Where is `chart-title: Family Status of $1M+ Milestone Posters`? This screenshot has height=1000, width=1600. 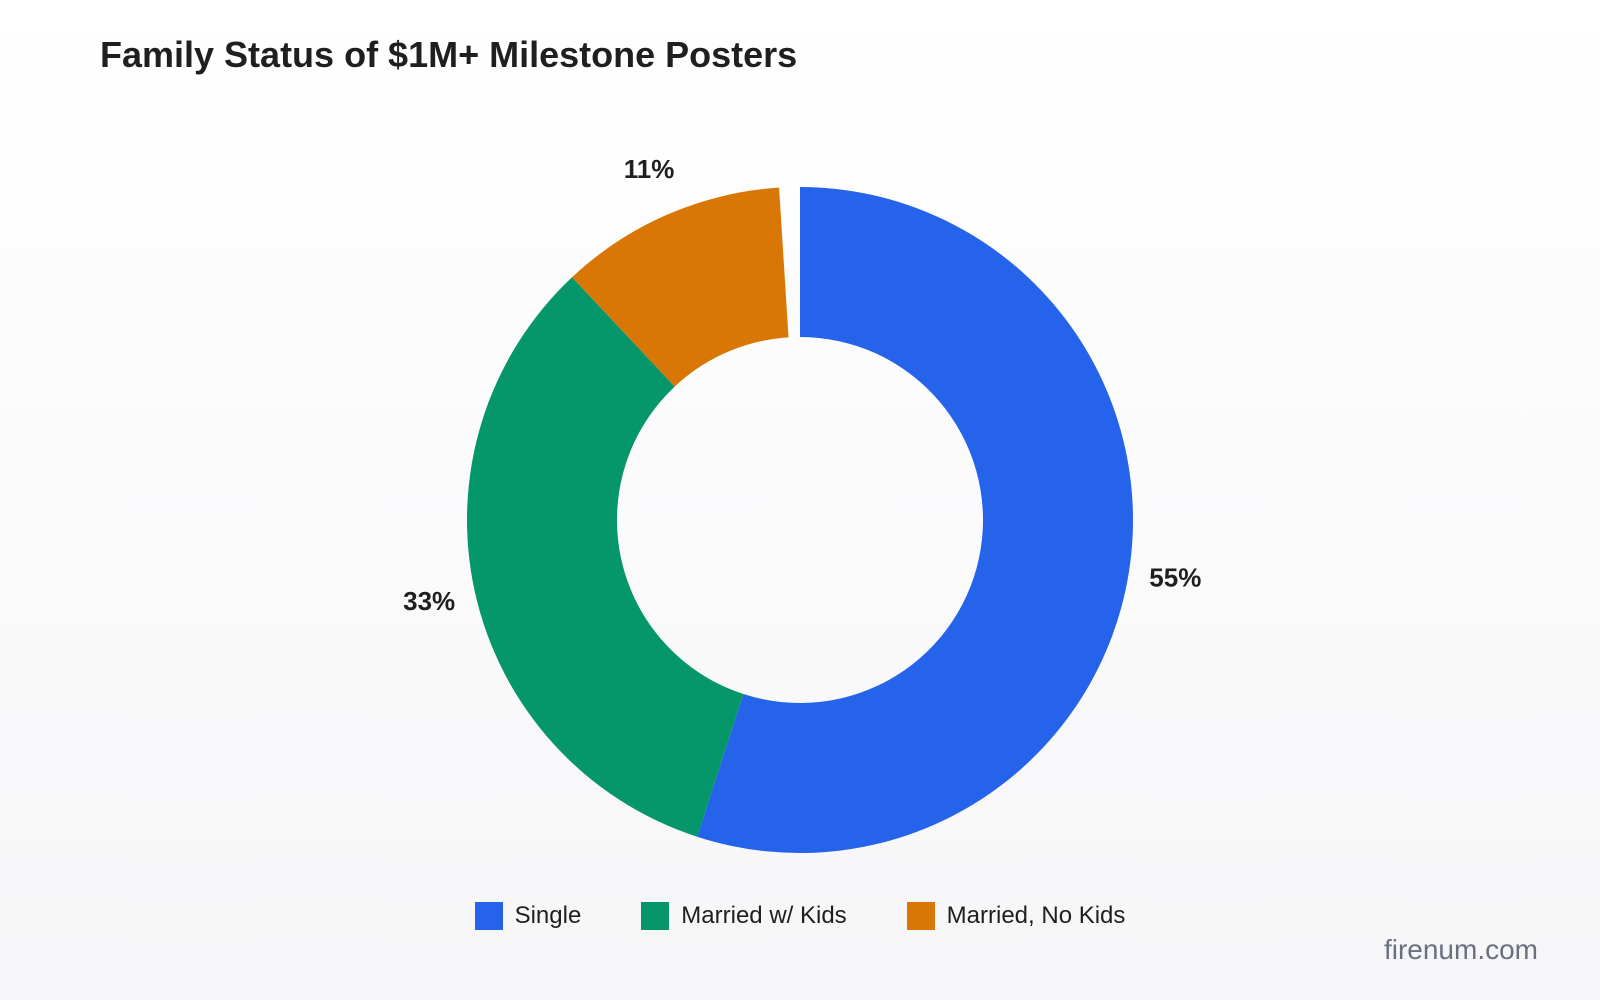 chart-title: Family Status of $1M+ Milestone Posters is located at coordinates (449, 54).